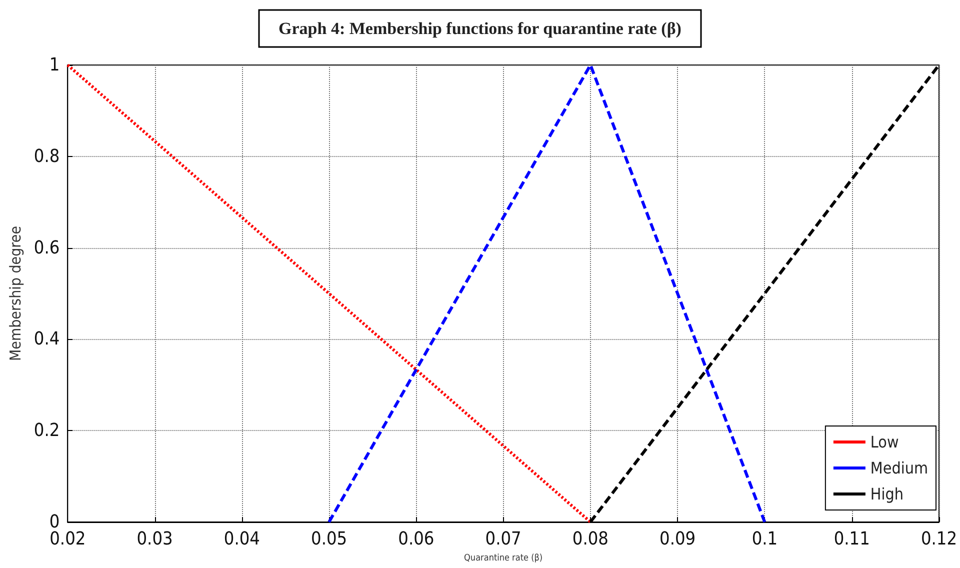 The image size is (960, 568). Describe the element at coordinates (154, 539) in the screenshot. I see `x-tick-label: 0.03` at that location.